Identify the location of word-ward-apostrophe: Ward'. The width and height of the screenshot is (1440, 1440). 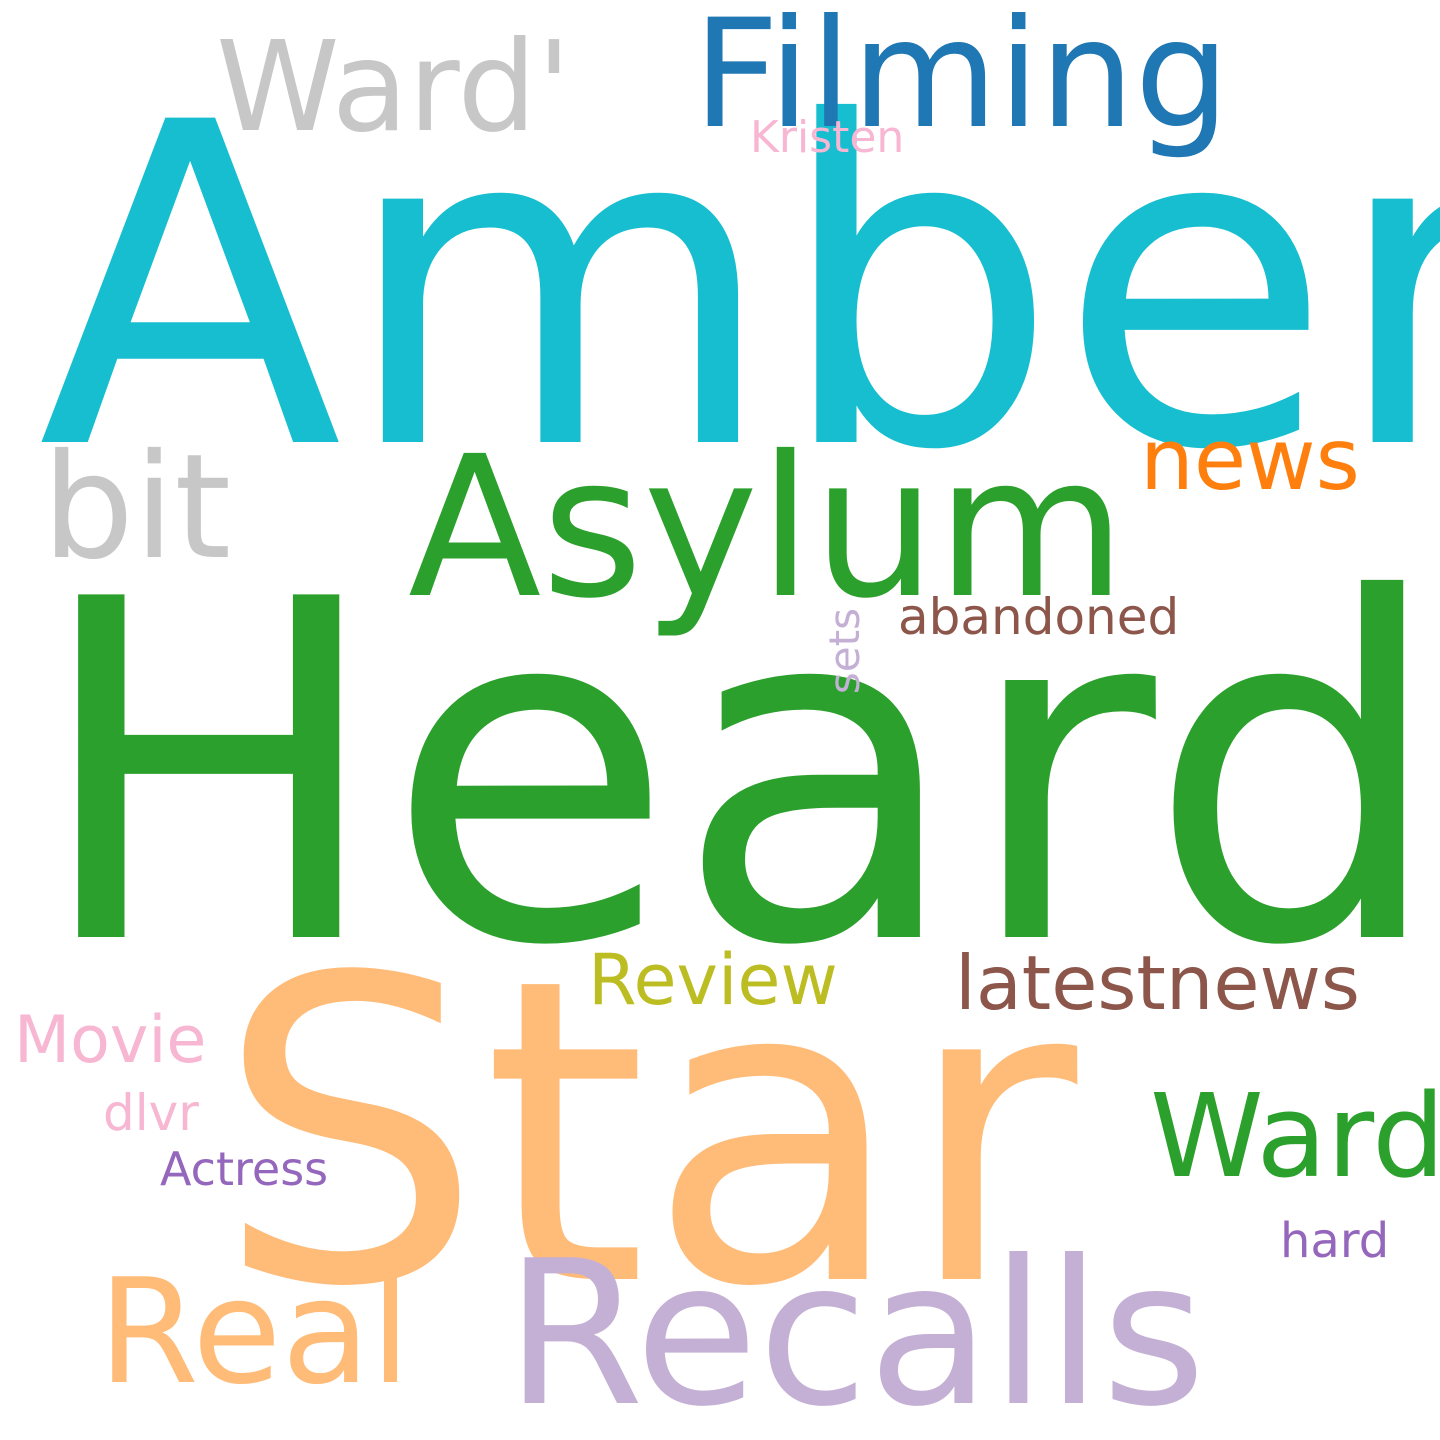
(394, 87).